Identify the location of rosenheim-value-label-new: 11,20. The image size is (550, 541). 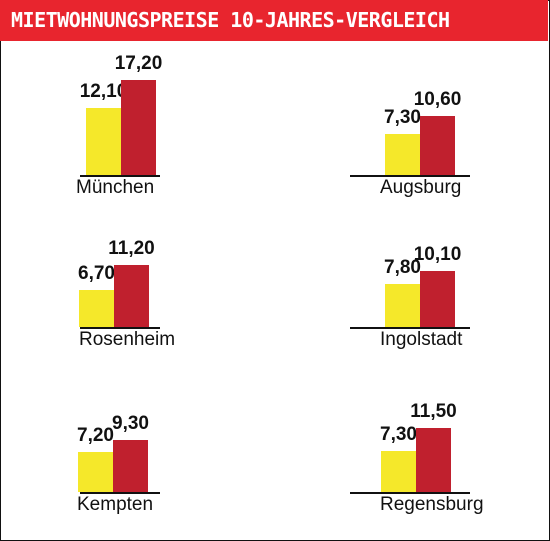
(131, 248).